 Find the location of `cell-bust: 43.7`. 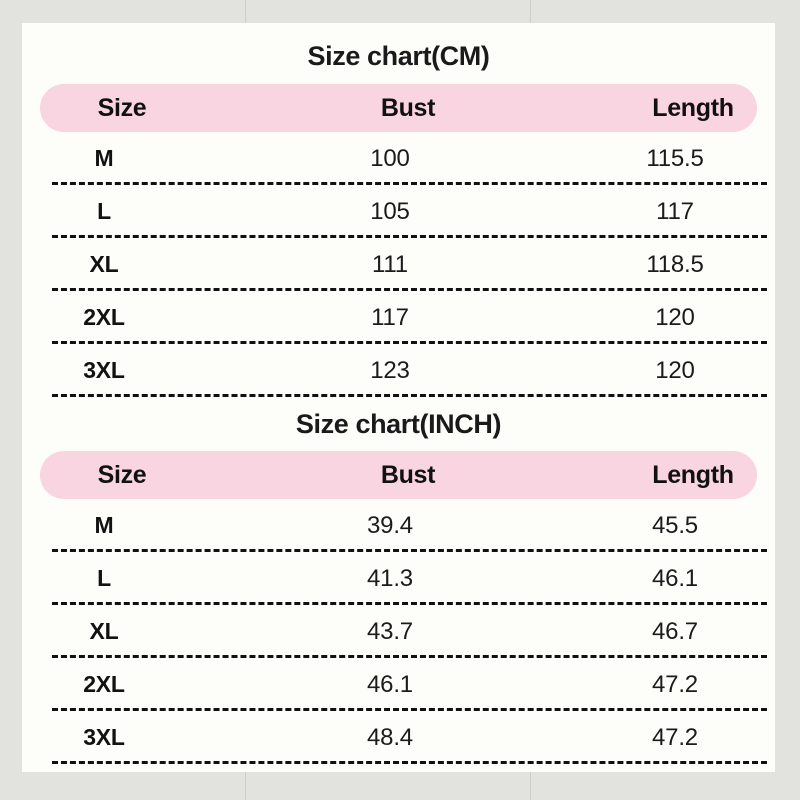

cell-bust: 43.7 is located at coordinates (390, 631).